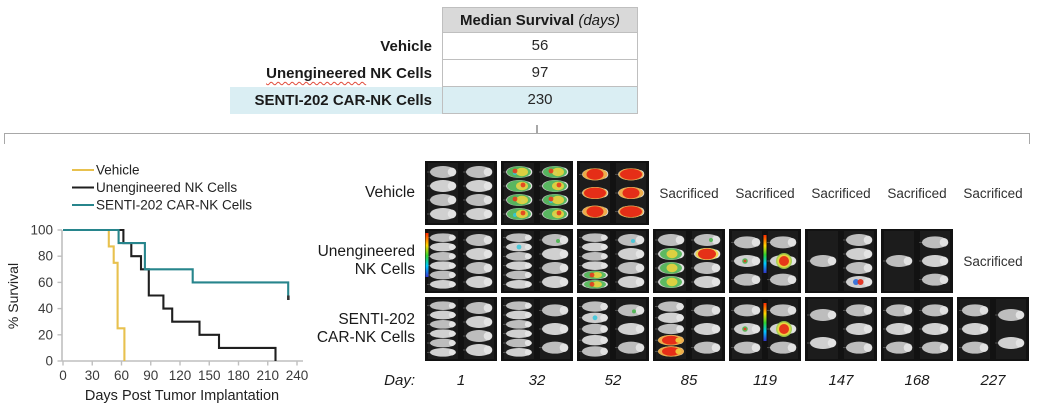 The image size is (1037, 412). Describe the element at coordinates (267, 375) in the screenshot. I see `x-tick-label: 210` at that location.